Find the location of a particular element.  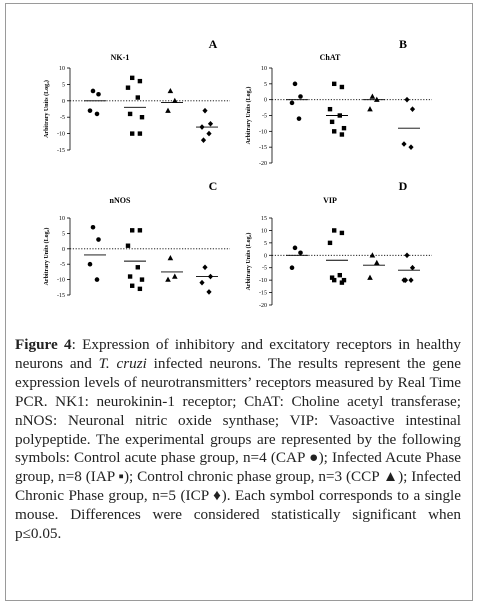

caption-label: Figure 4 is located at coordinates (43, 344).